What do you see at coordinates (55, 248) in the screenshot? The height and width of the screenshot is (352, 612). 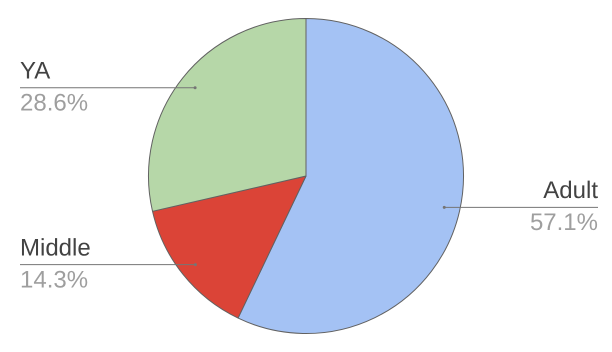 I see `slice-label: Middle` at bounding box center [55, 248].